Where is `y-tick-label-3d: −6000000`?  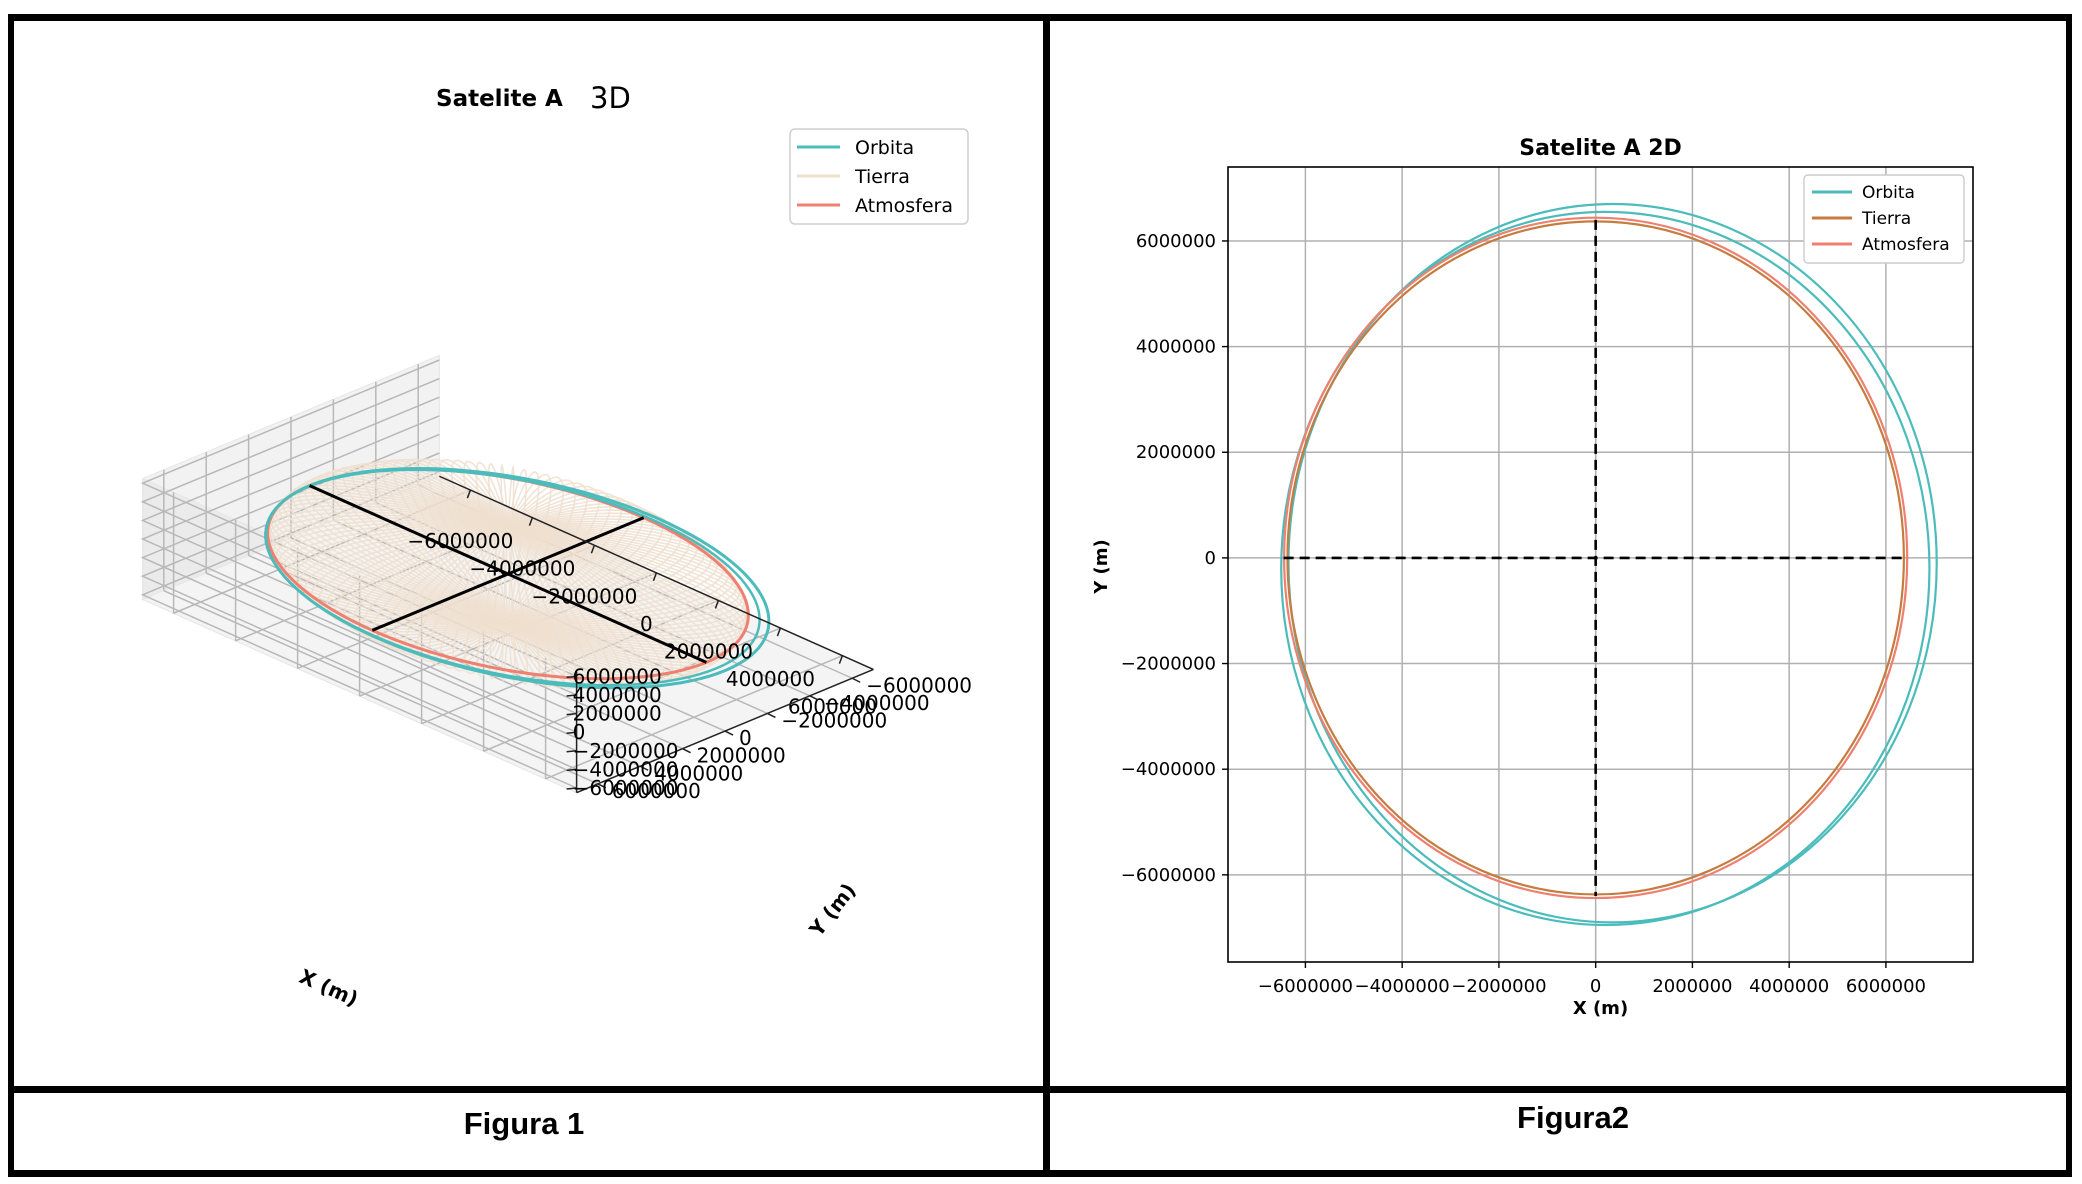 y-tick-label-3d: −6000000 is located at coordinates (919, 685).